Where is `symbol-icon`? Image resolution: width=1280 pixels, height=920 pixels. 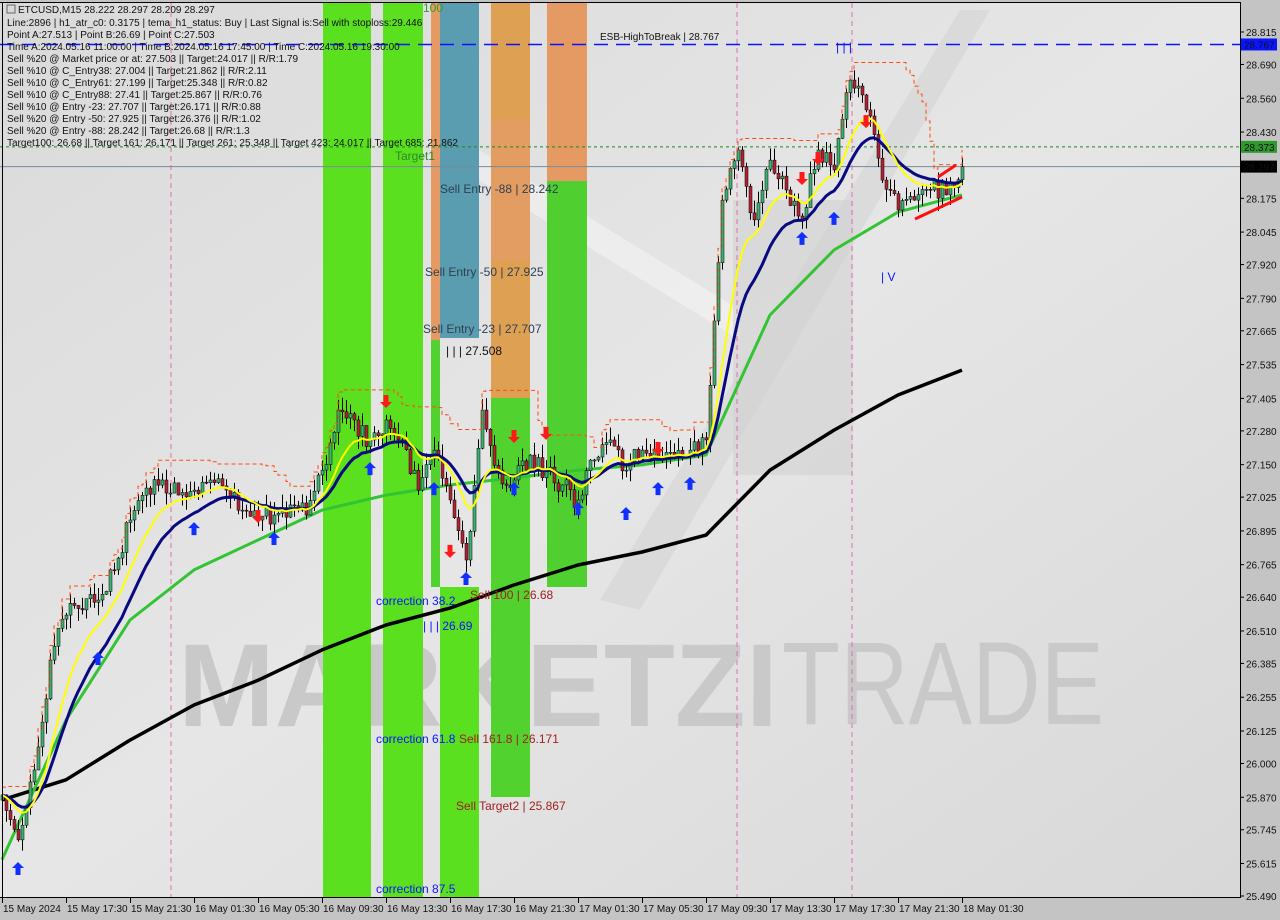 symbol-icon is located at coordinates (11, 9).